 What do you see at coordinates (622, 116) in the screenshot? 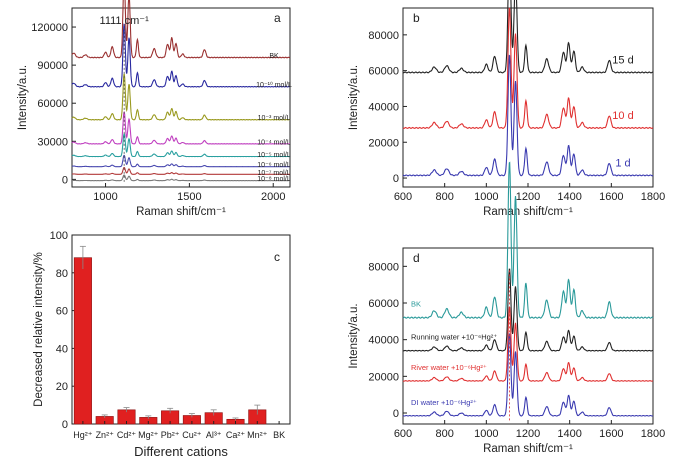
I see `panel-b-series-label: 10 d` at bounding box center [622, 116].